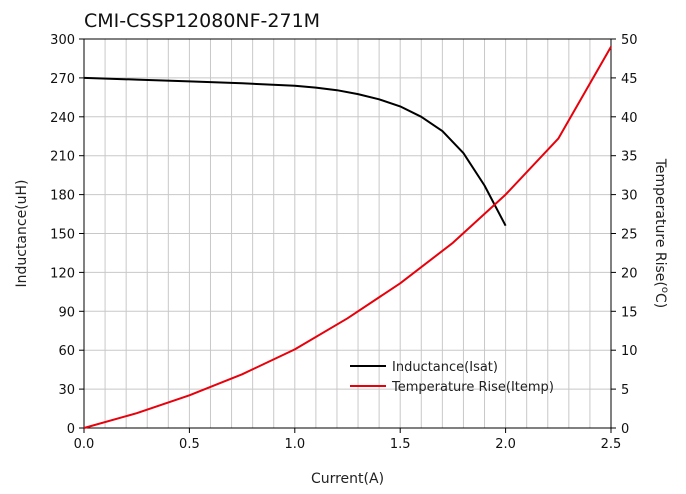 This screenshot has height=494, width=686. I want to click on y2-tick-label: 20, so click(629, 273).